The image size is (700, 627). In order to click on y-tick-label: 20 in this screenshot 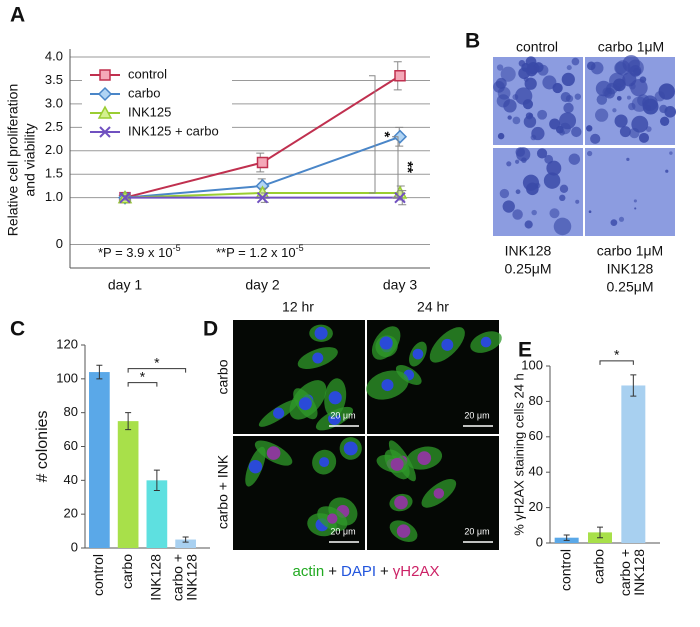, I will do `click(71, 513)`.